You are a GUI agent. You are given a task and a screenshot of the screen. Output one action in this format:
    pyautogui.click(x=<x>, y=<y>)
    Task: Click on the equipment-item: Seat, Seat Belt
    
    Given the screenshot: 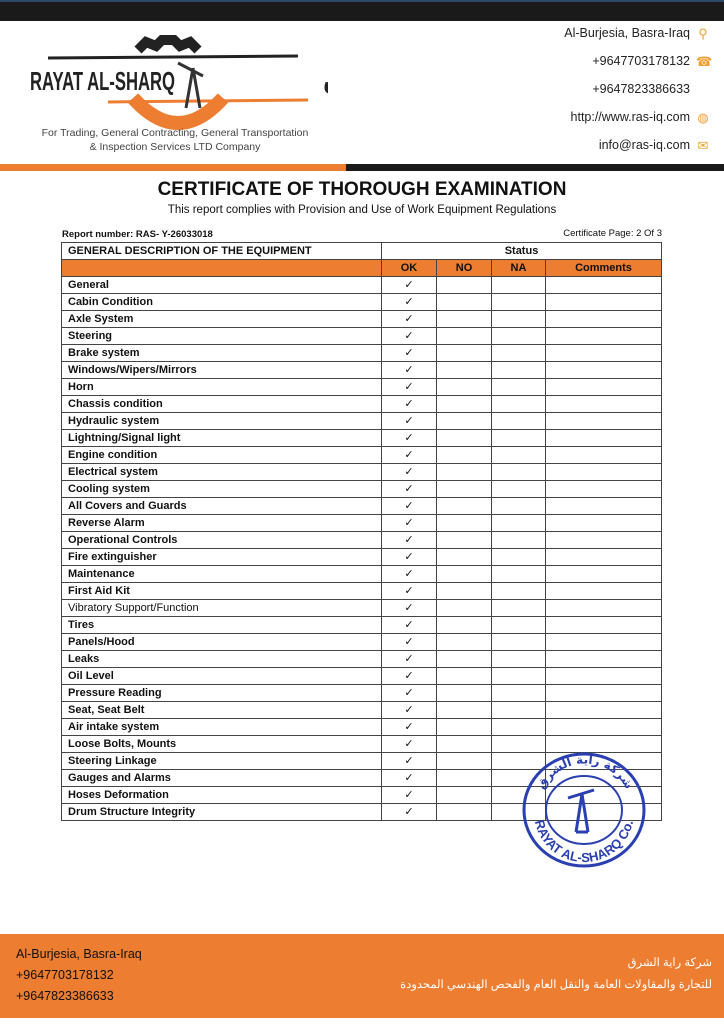 What is the action you would take?
    pyautogui.click(x=221, y=710)
    